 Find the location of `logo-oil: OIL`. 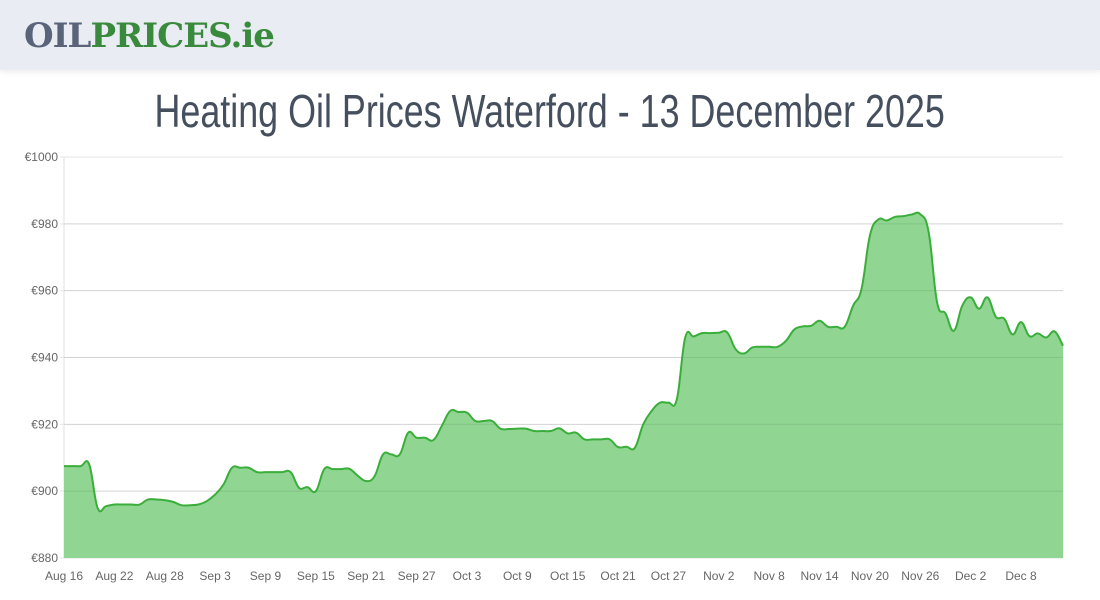

logo-oil: OIL is located at coordinates (57, 36).